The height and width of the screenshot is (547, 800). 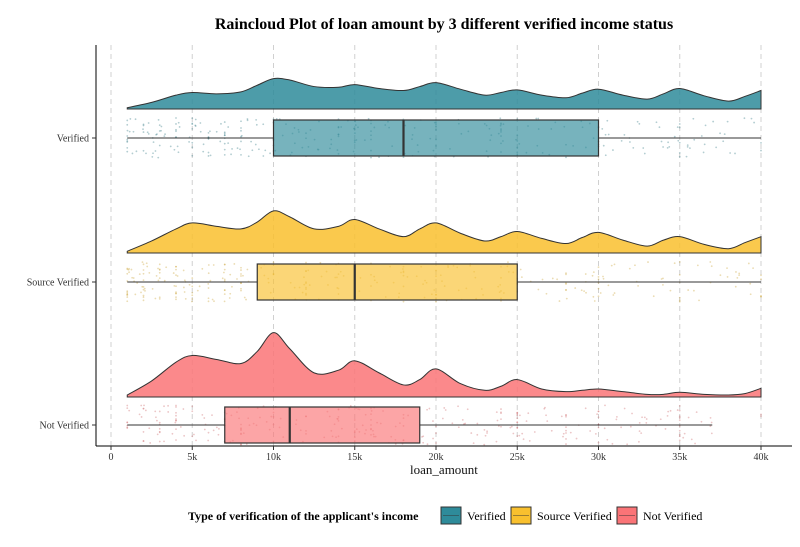 What do you see at coordinates (444, 365) in the screenshot?
I see `density-cloud` at bounding box center [444, 365].